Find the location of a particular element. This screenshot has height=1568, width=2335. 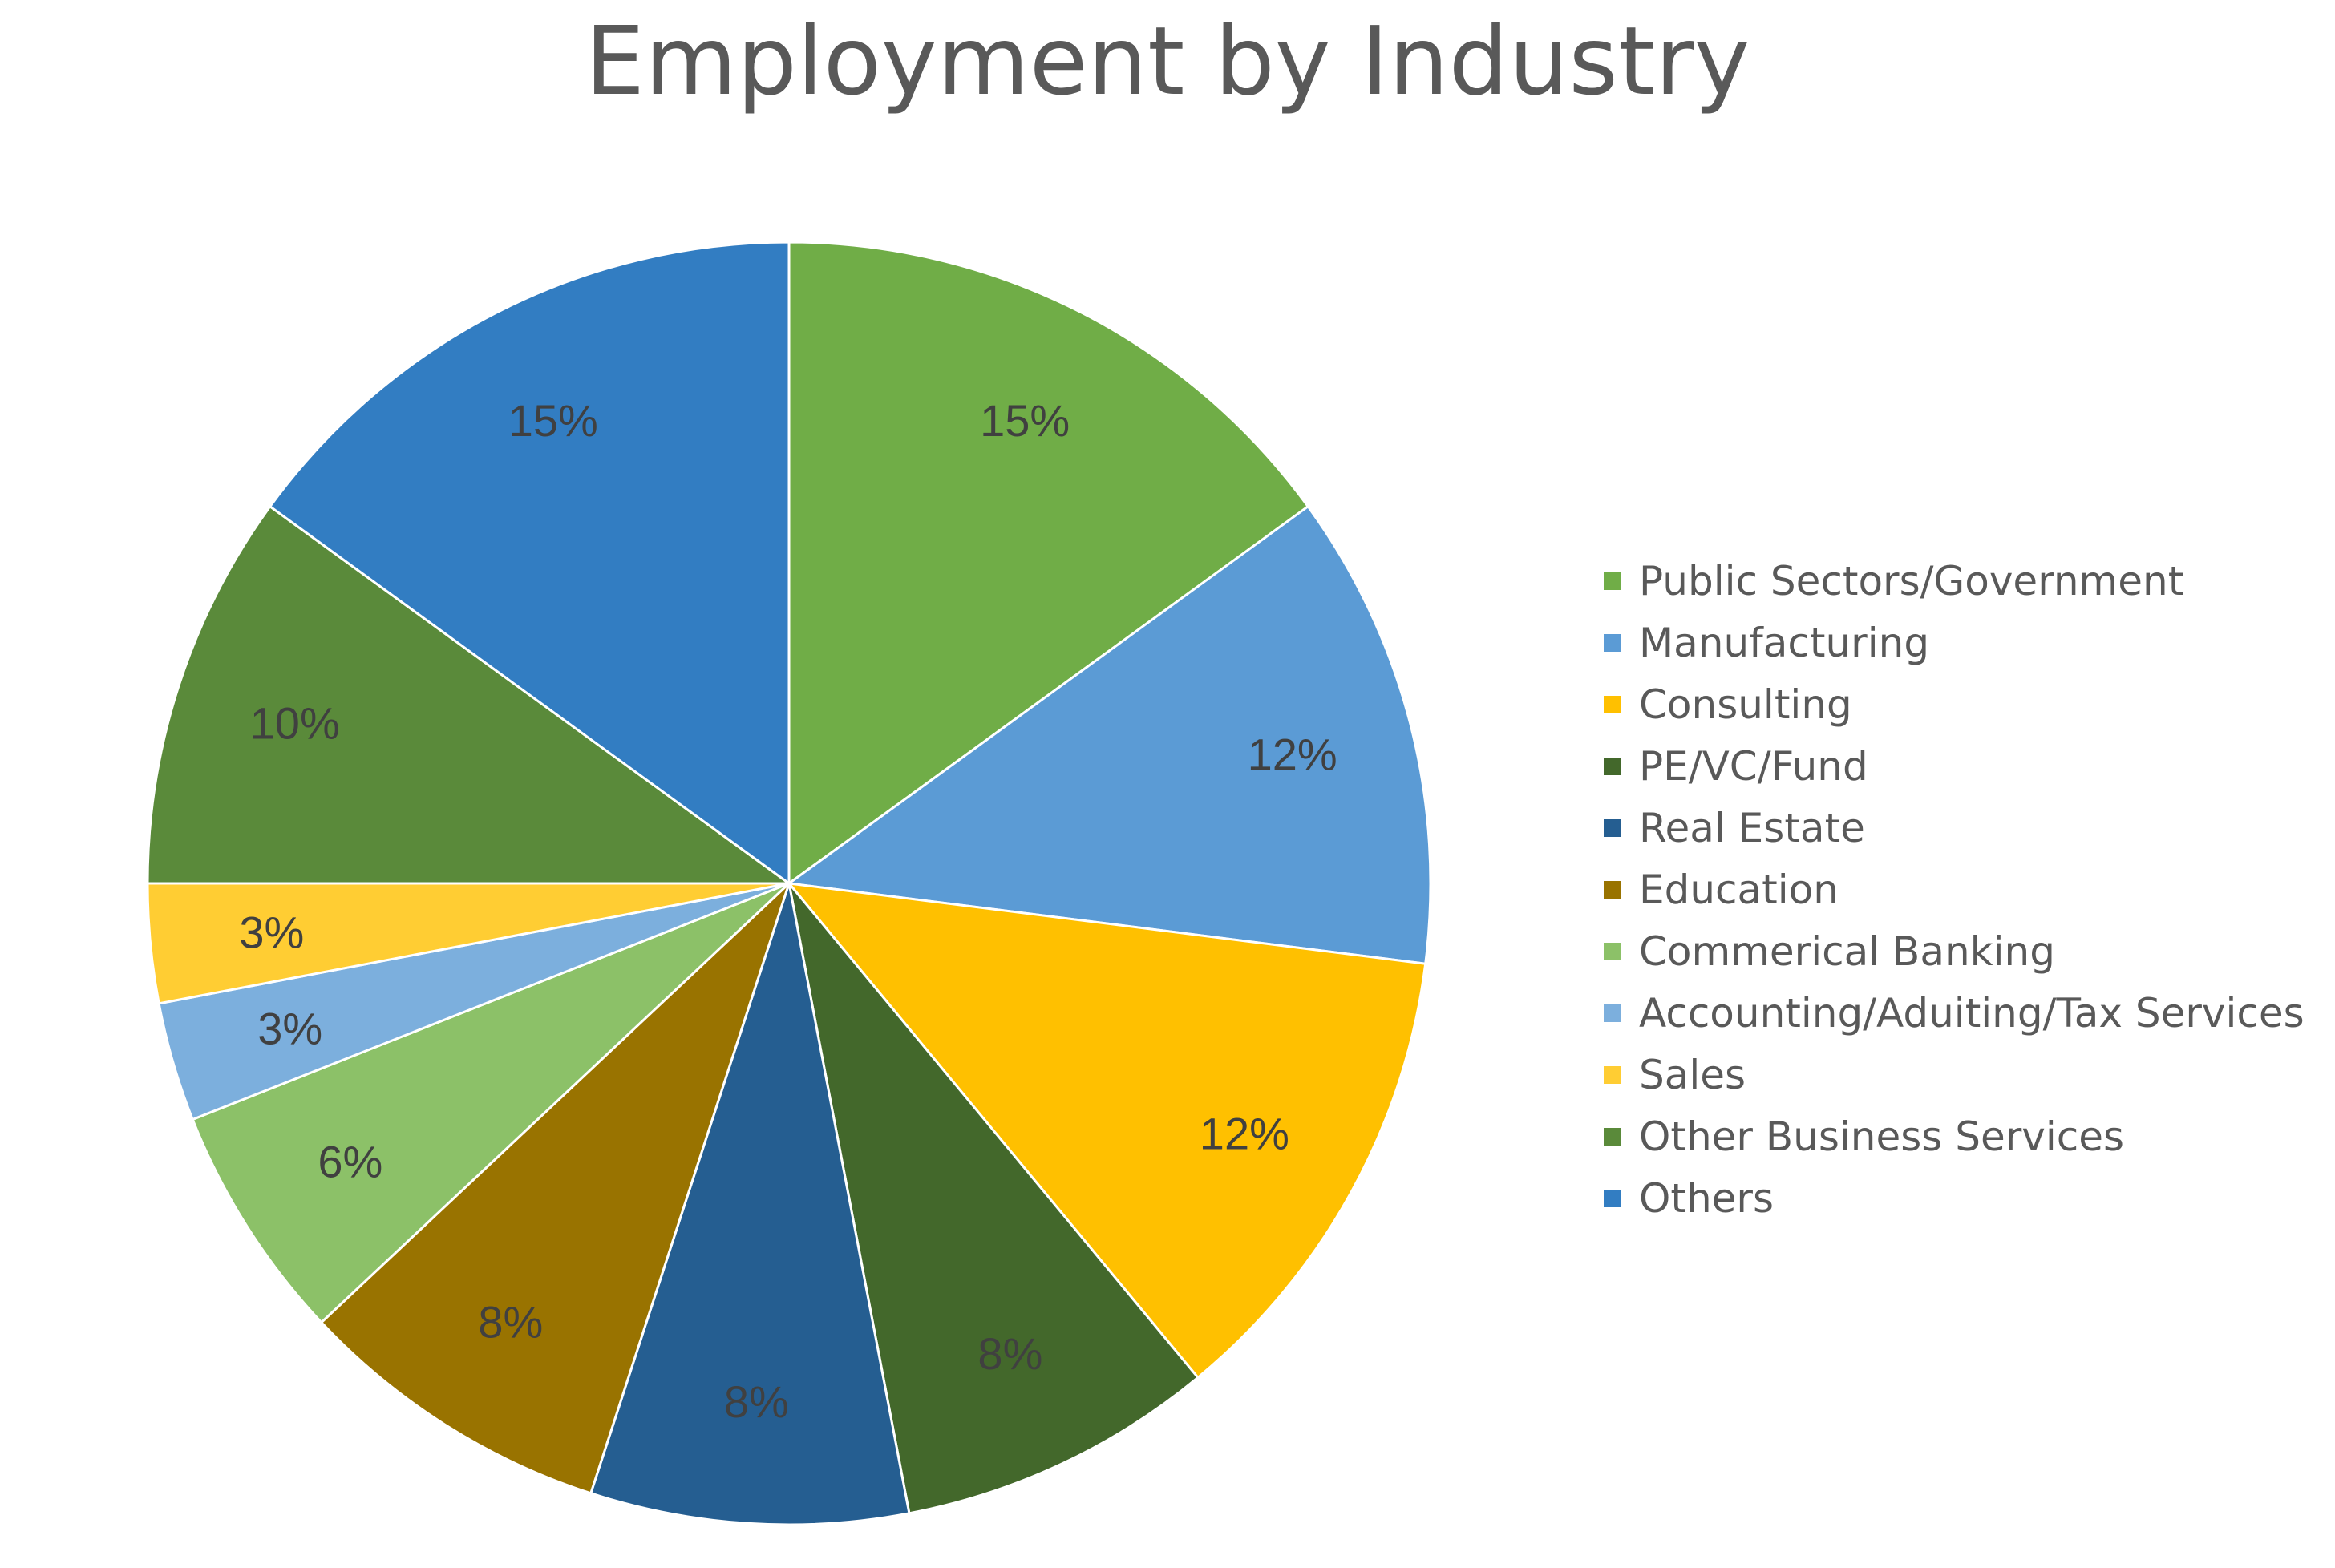

legend-label: Other Business Services is located at coordinates (1882, 1136).